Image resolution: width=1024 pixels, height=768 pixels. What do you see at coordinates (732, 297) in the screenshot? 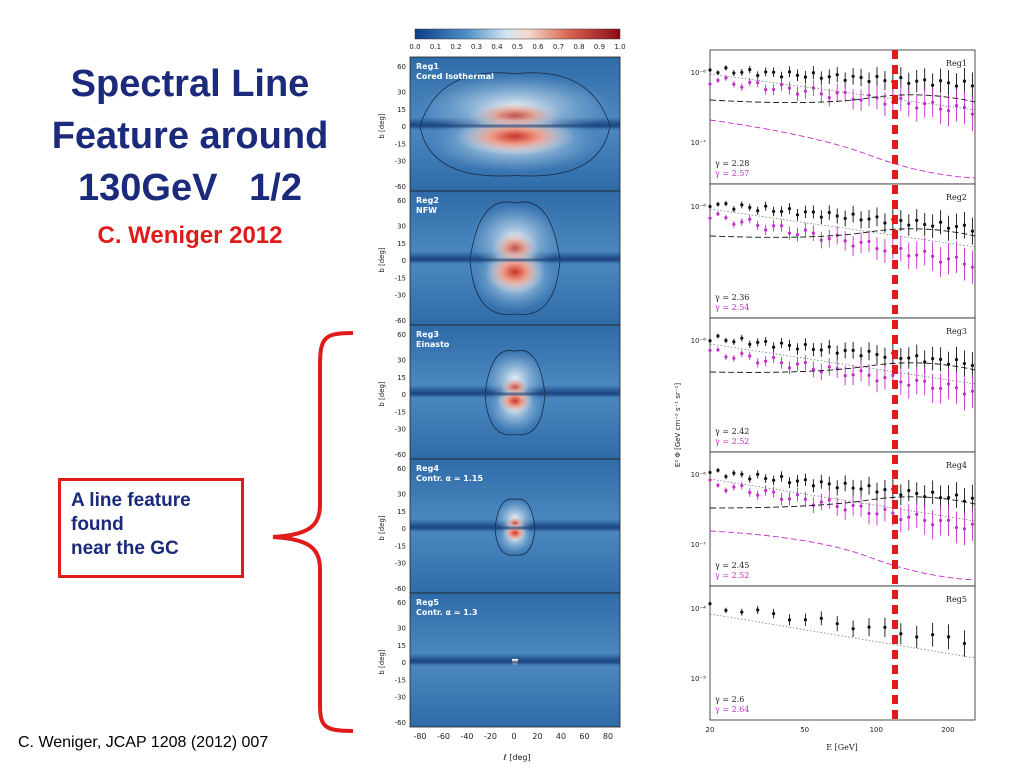
I see `gamma-black-label: γ = 2.36` at bounding box center [732, 297].